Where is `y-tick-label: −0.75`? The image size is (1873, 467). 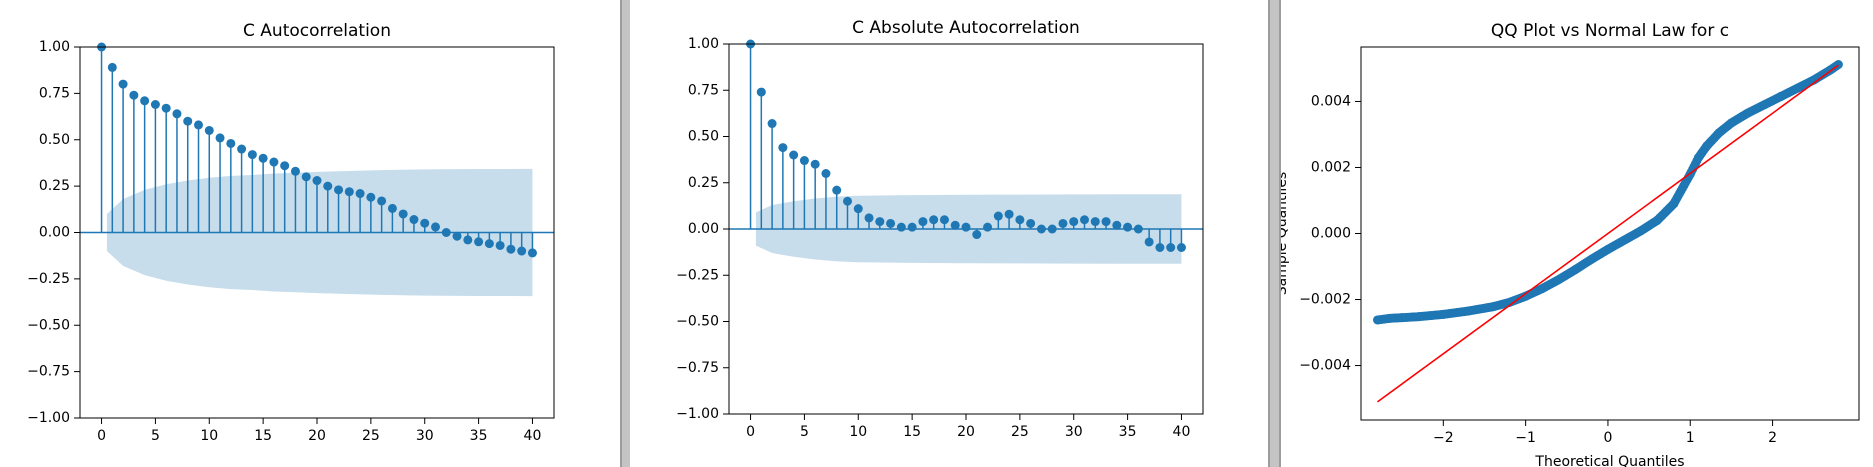
y-tick-label: −0.75 is located at coordinates (697, 368).